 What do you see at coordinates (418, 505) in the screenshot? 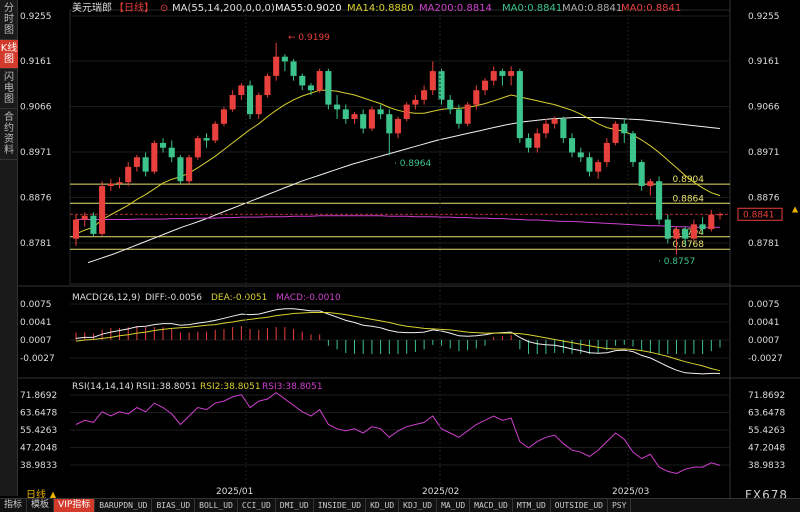
I see `tab-kdj: KDJ_UD` at bounding box center [418, 505].